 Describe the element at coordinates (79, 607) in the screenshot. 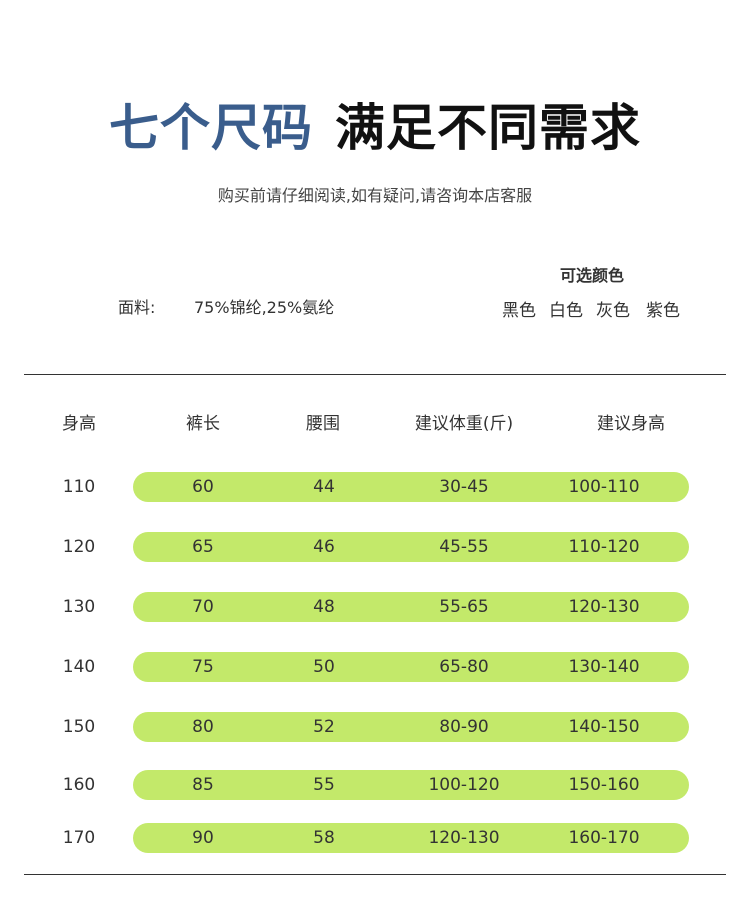

I see `cell-height: 130` at that location.